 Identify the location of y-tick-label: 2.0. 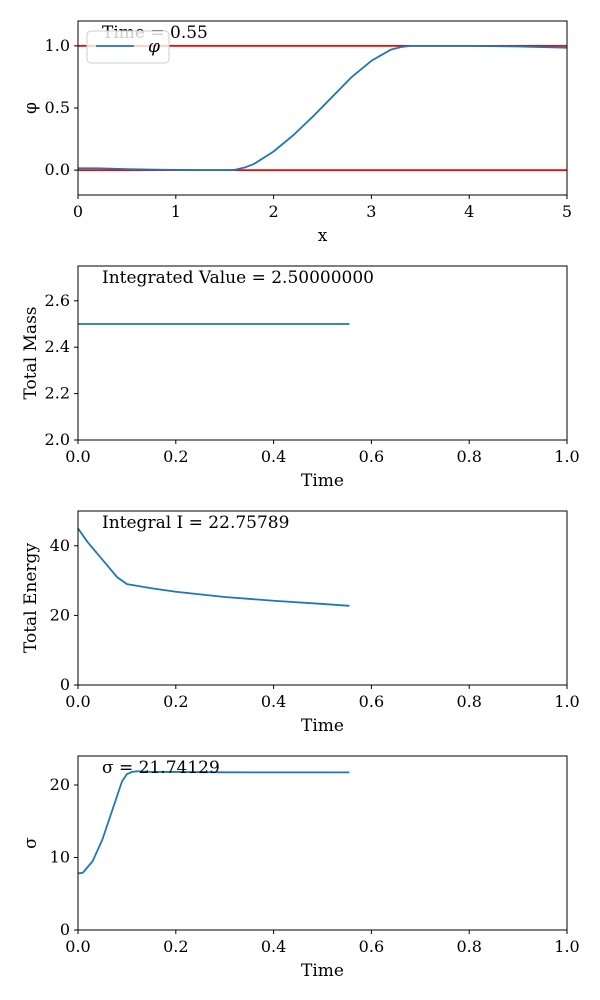
(57, 439).